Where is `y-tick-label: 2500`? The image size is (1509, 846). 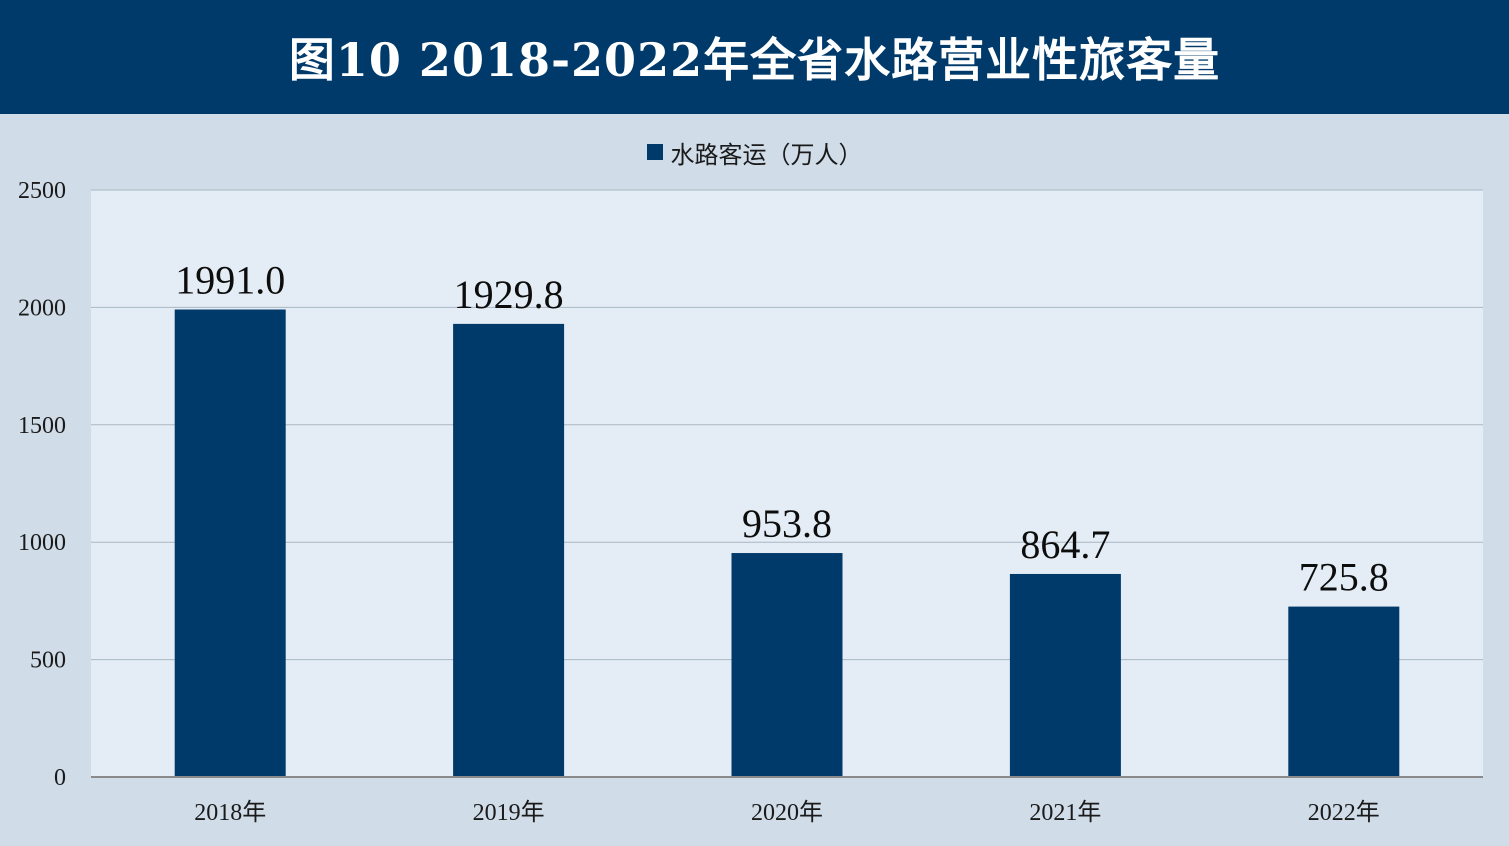
y-tick-label: 2500 is located at coordinates (42, 191).